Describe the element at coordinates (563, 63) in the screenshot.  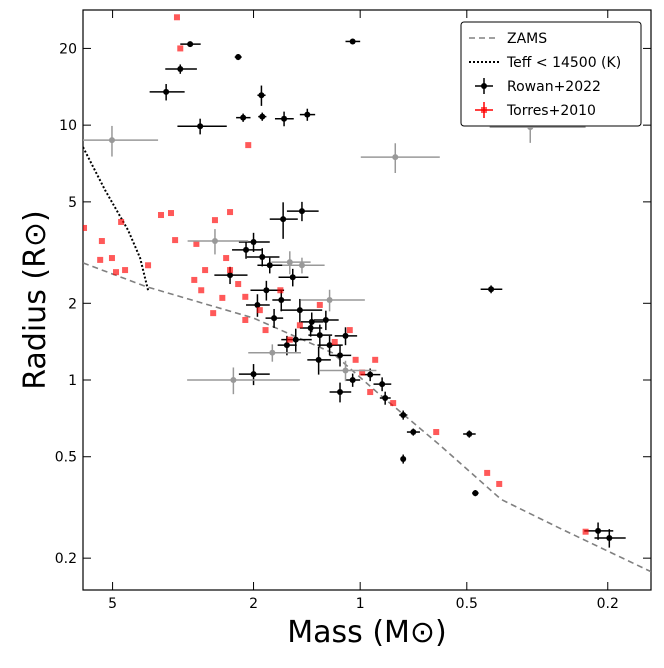
I see `legend-label: Teff < 14500 (K)` at that location.